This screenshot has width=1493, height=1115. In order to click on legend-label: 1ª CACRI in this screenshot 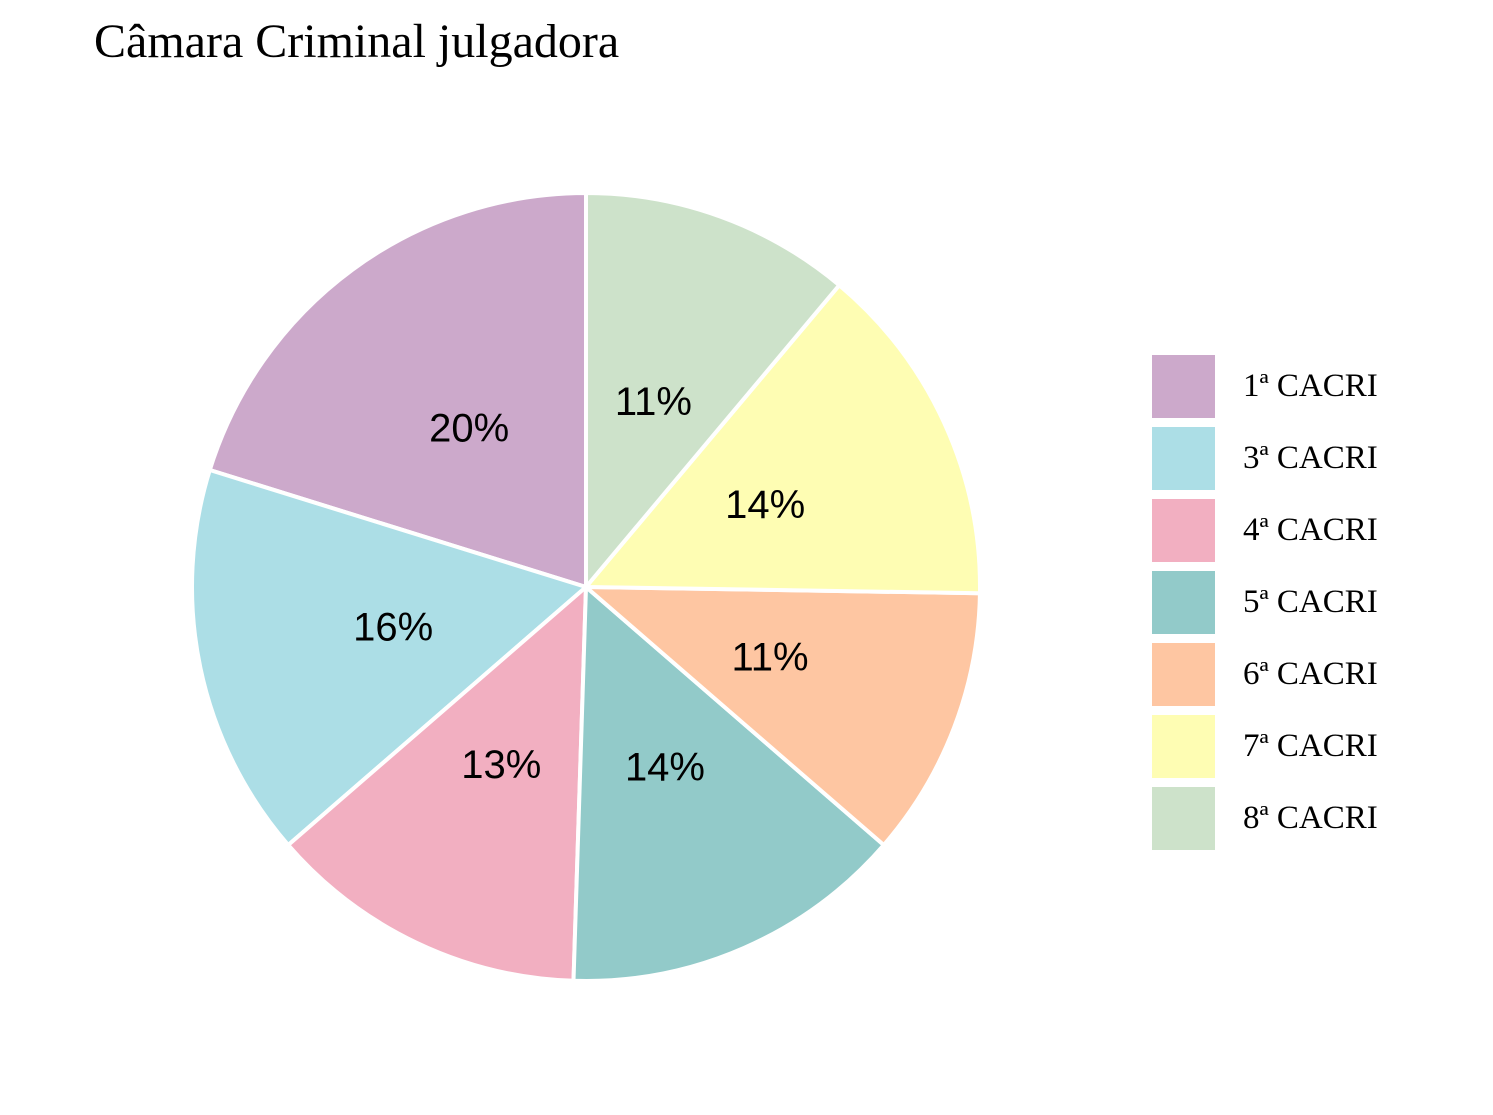, I will do `click(1310, 385)`.